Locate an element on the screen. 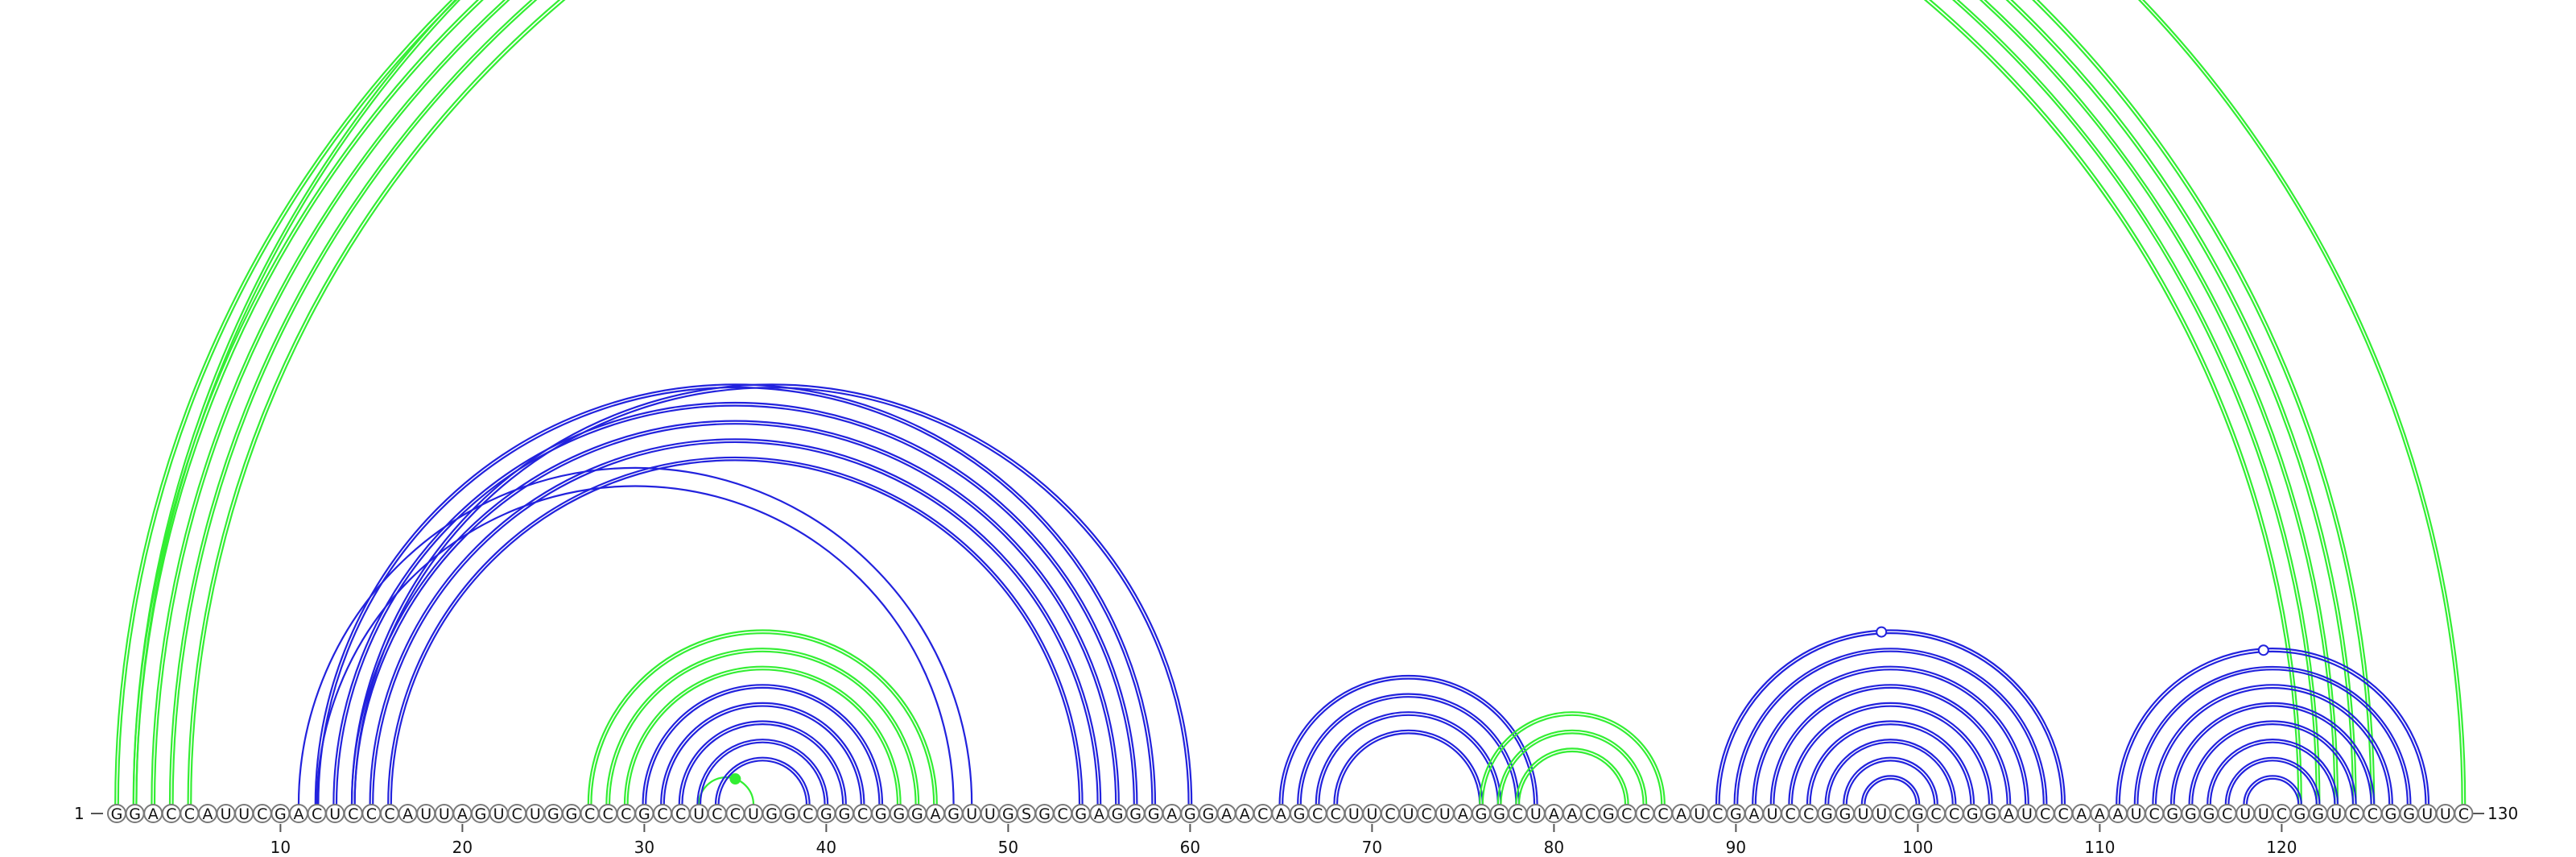 Image resolution: width=2576 pixels, height=857 pixels. base-letter: S is located at coordinates (1026, 814).